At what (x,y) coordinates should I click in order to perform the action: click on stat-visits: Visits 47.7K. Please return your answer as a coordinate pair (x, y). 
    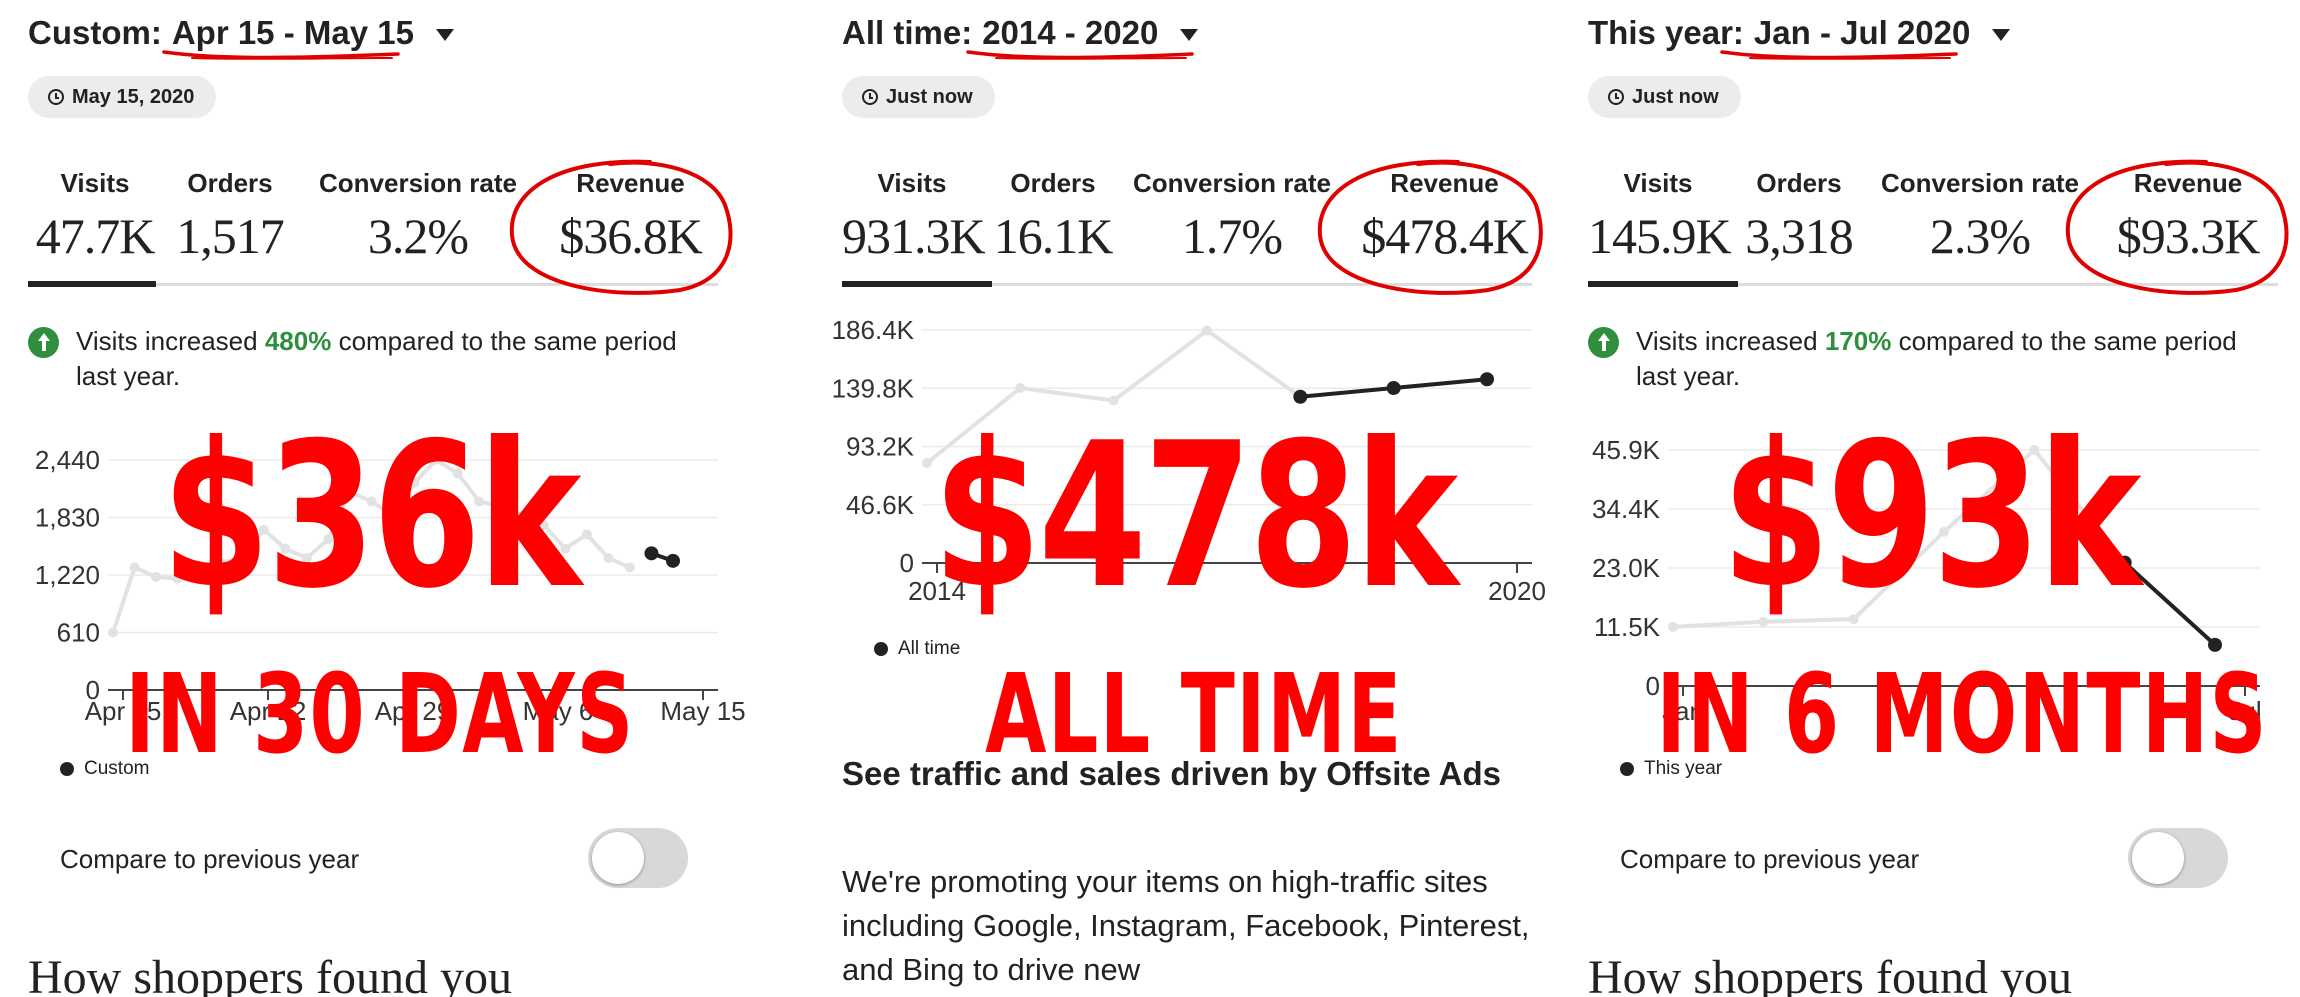
    Looking at the image, I should click on (95, 216).